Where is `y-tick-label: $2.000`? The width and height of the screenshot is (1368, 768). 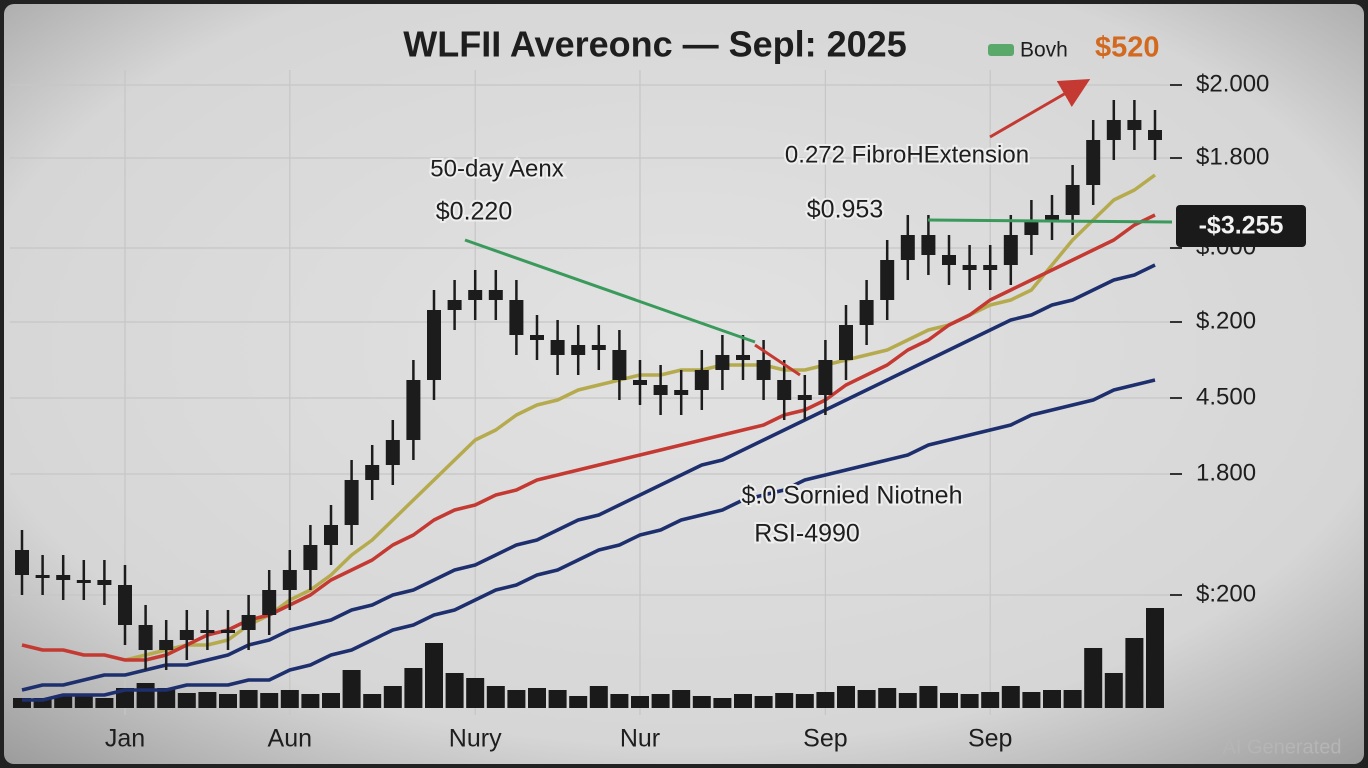
y-tick-label: $2.000 is located at coordinates (1232, 83).